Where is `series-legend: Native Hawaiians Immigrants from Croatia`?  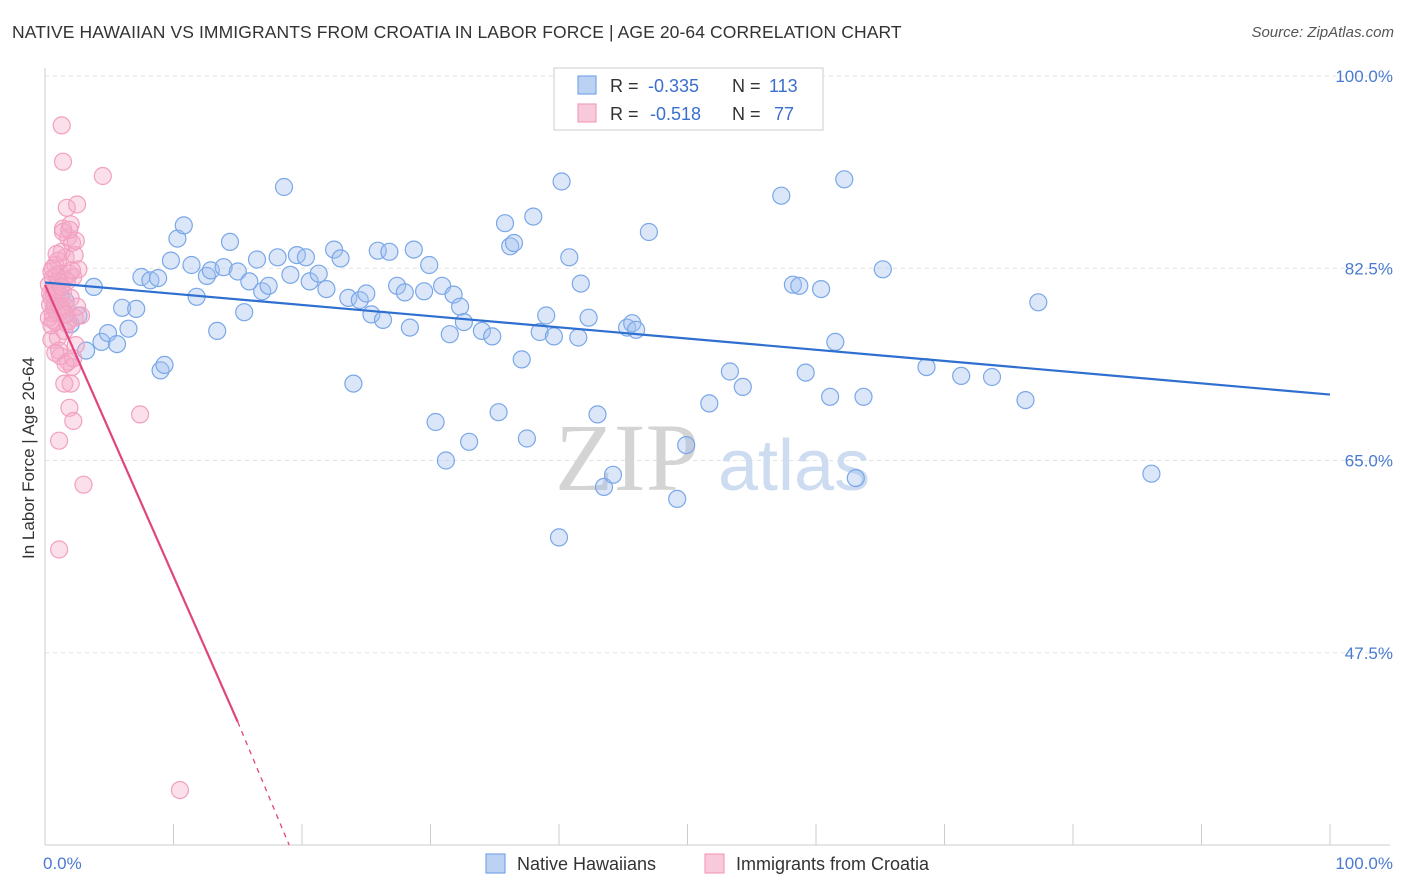 series-legend: Native Hawaiians Immigrants from Croatia is located at coordinates (707, 863).